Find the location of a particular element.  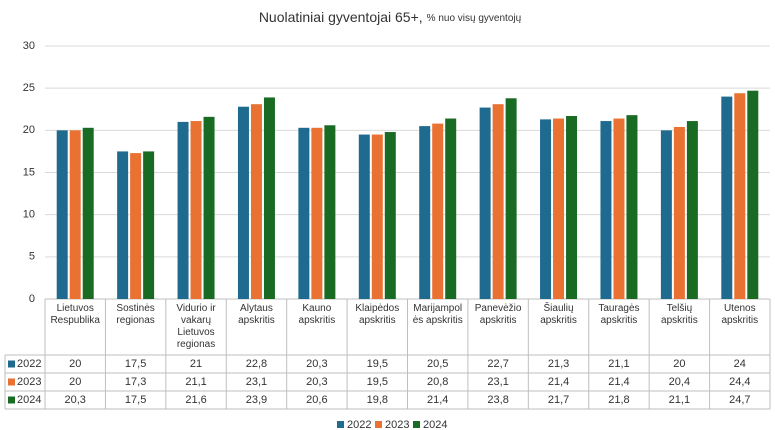

y-tick-label: 5 is located at coordinates (32, 257).